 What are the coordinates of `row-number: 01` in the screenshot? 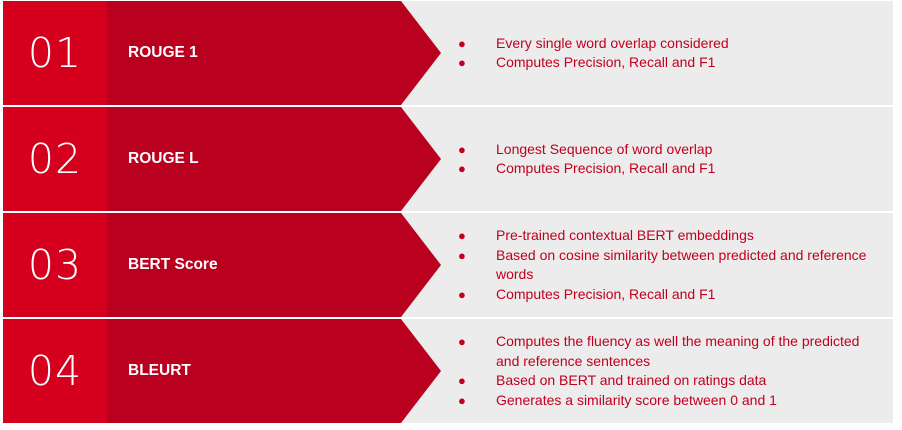 It's located at (55, 53).